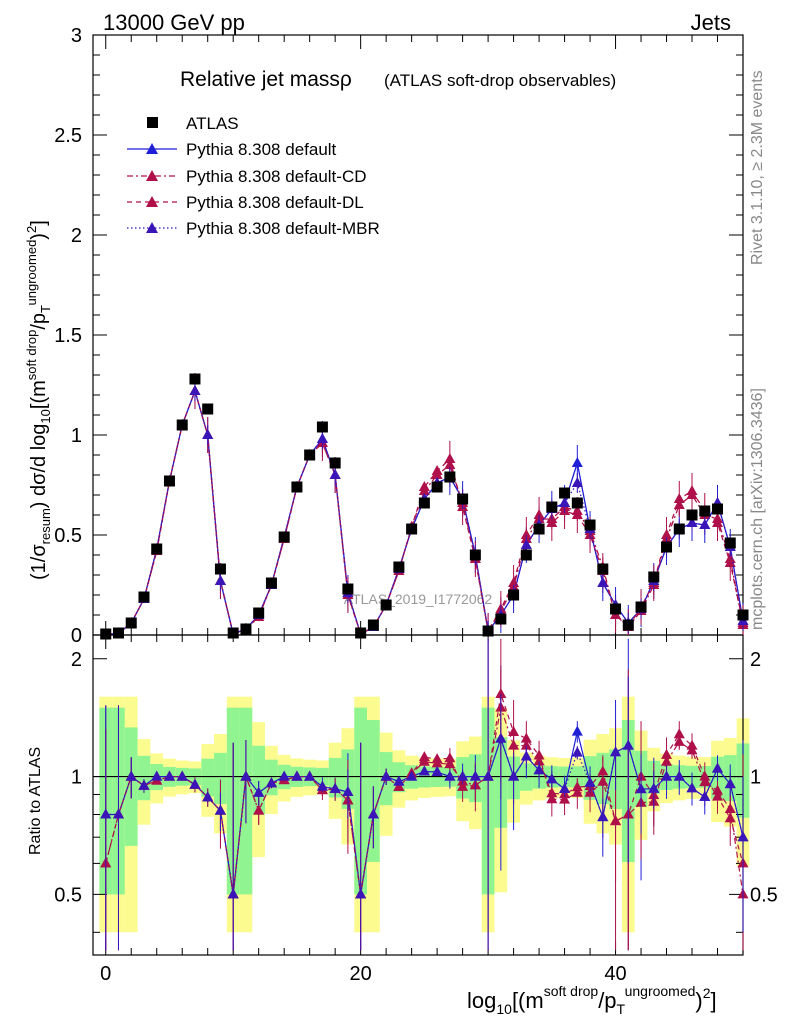  What do you see at coordinates (500, 80) in the screenshot?
I see `plot-subtitle: (ATLAS soft-drop observables)` at bounding box center [500, 80].